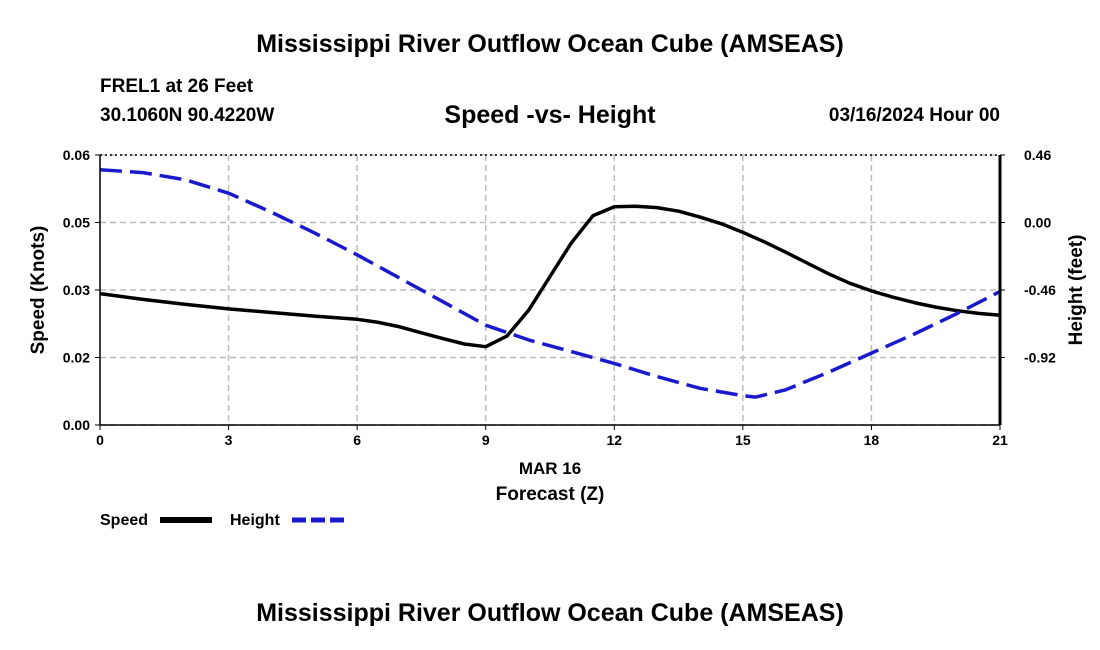 This screenshot has height=650, width=1100. What do you see at coordinates (486, 440) in the screenshot?
I see `x-tick-label: 9` at bounding box center [486, 440].